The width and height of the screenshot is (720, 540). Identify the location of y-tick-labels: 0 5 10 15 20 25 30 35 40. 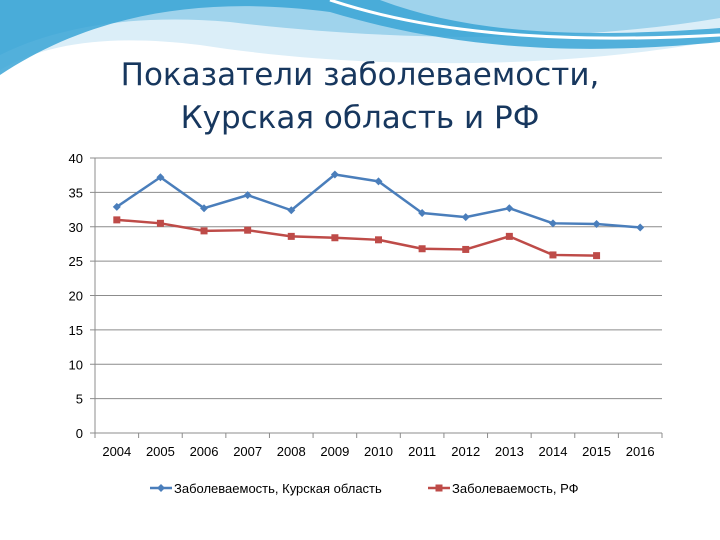
(76, 296).